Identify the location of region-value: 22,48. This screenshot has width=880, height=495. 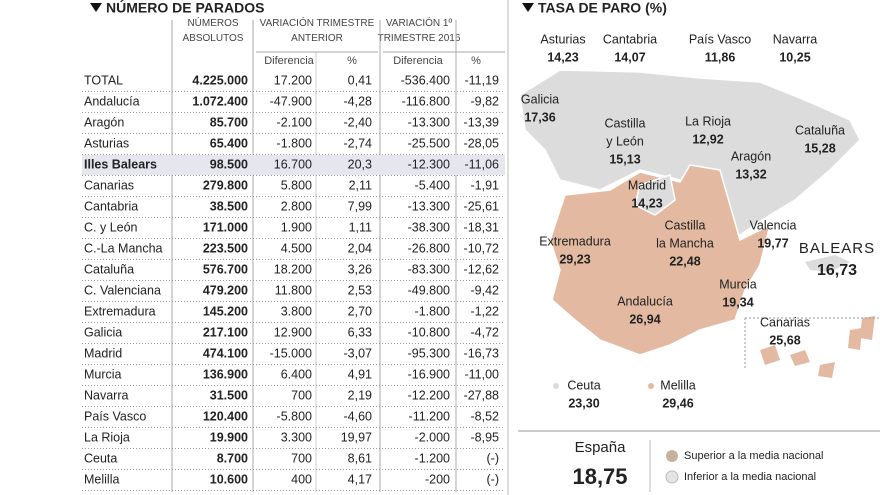
(684, 261).